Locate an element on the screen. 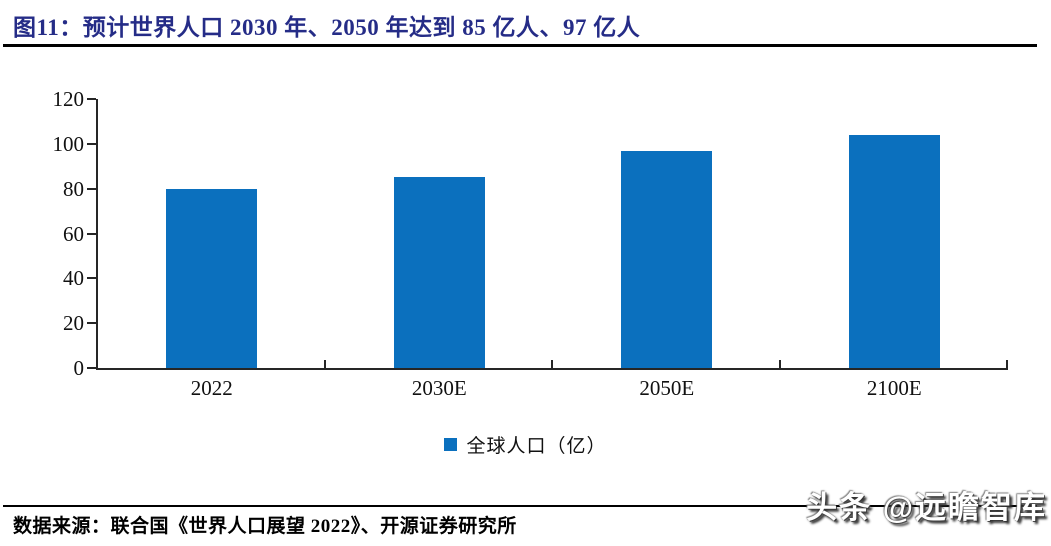 The height and width of the screenshot is (546, 1051). data-source-text: 数据来源：联合国《世界人口展望 2022》、开源证券研究所 is located at coordinates (265, 526).